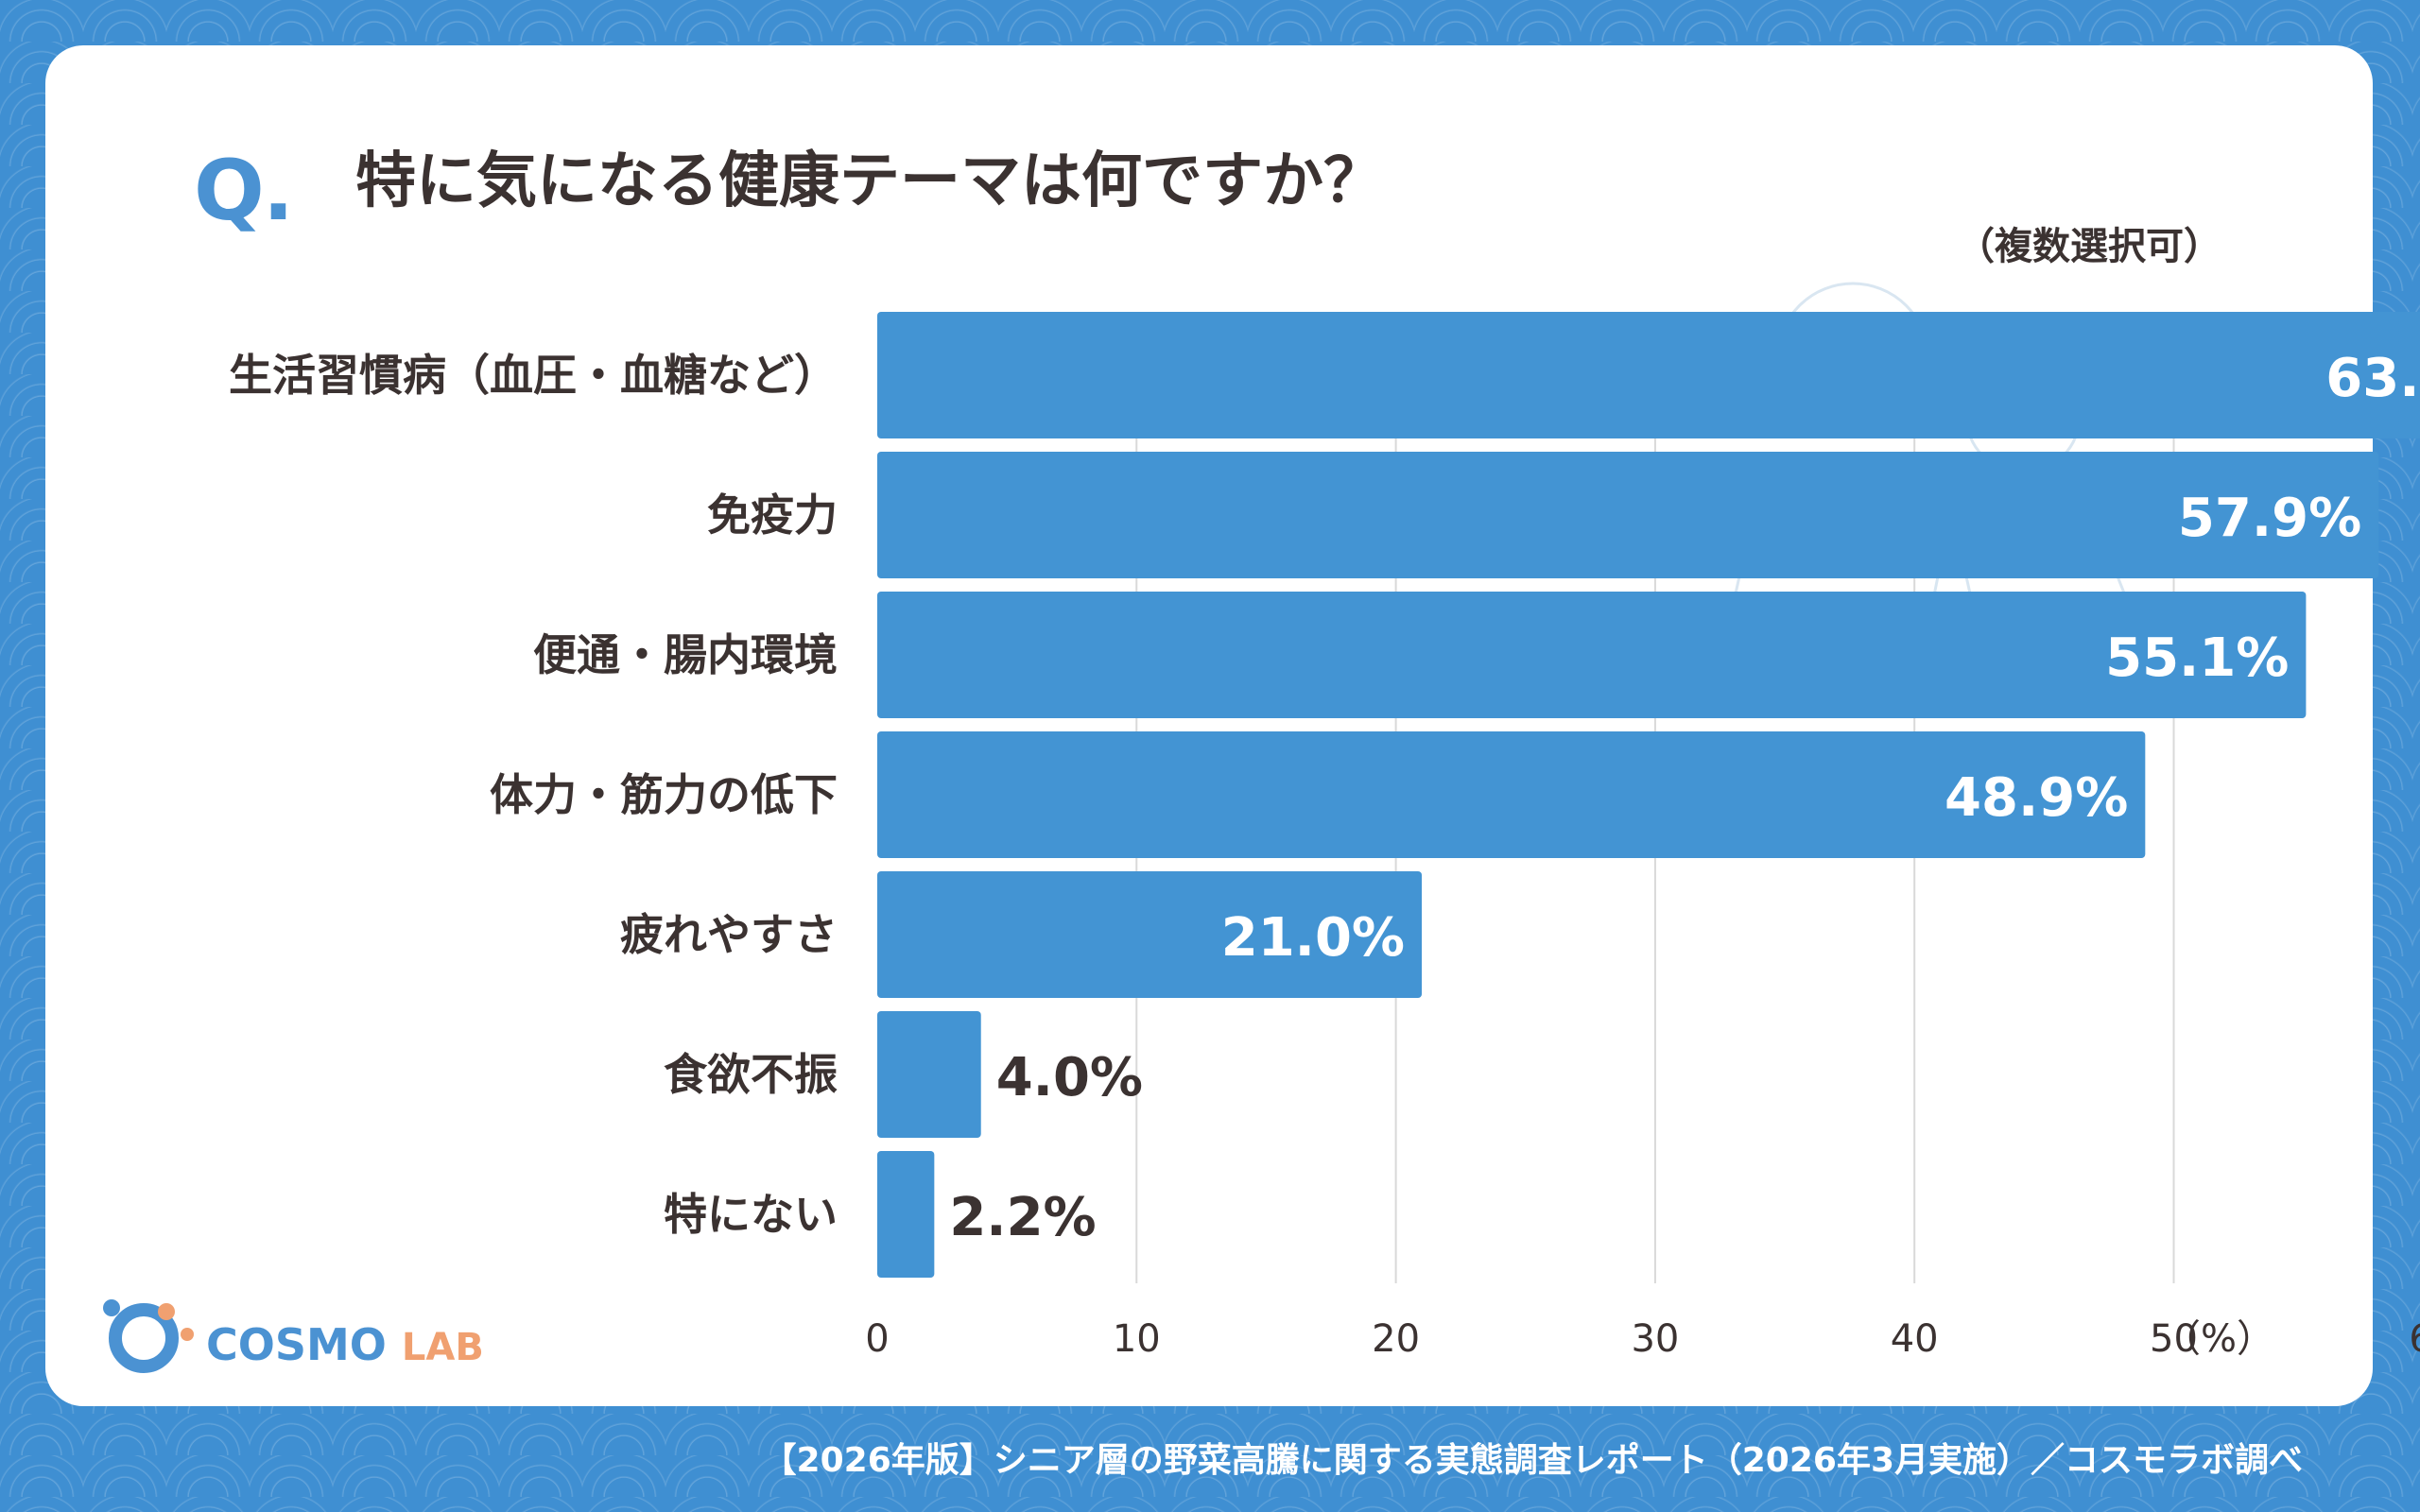 The width and height of the screenshot is (2420, 1512). I want to click on category-label: 疲れやすさ, so click(729, 934).